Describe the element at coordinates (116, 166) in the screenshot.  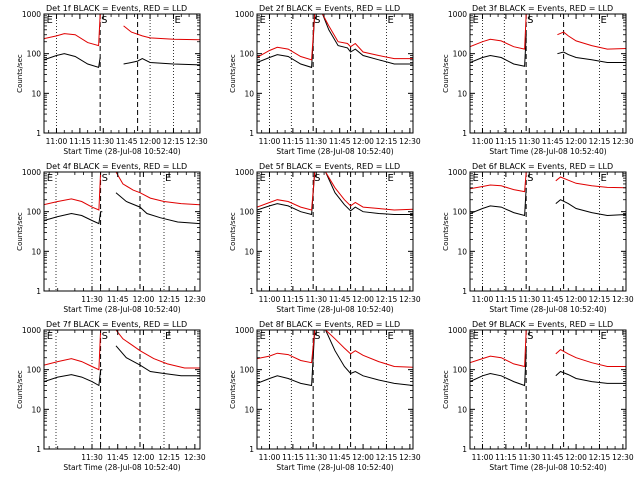
I see `panel-title: Det 4f BLACK = Events, RED = LLD` at that location.